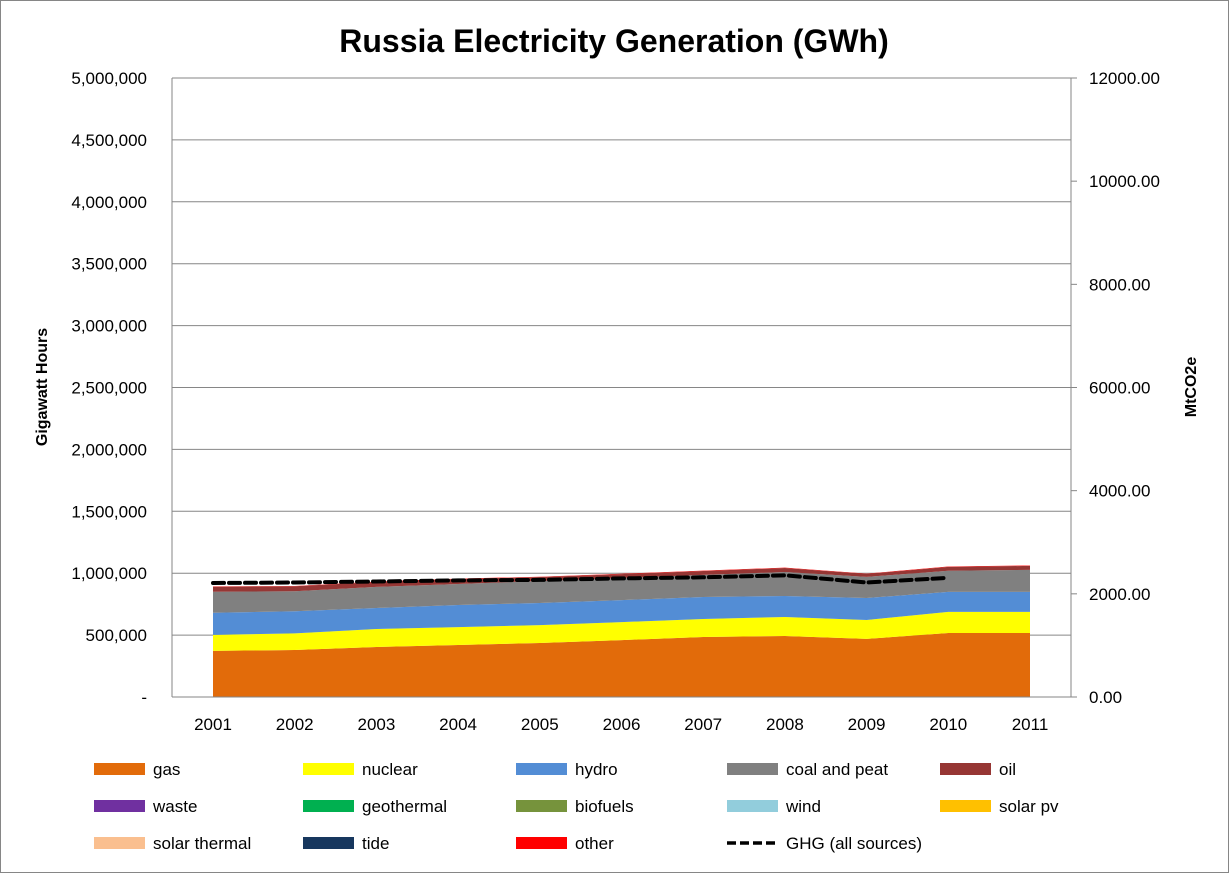 This screenshot has width=1229, height=873. I want to click on x-tick-label: 2006, so click(622, 724).